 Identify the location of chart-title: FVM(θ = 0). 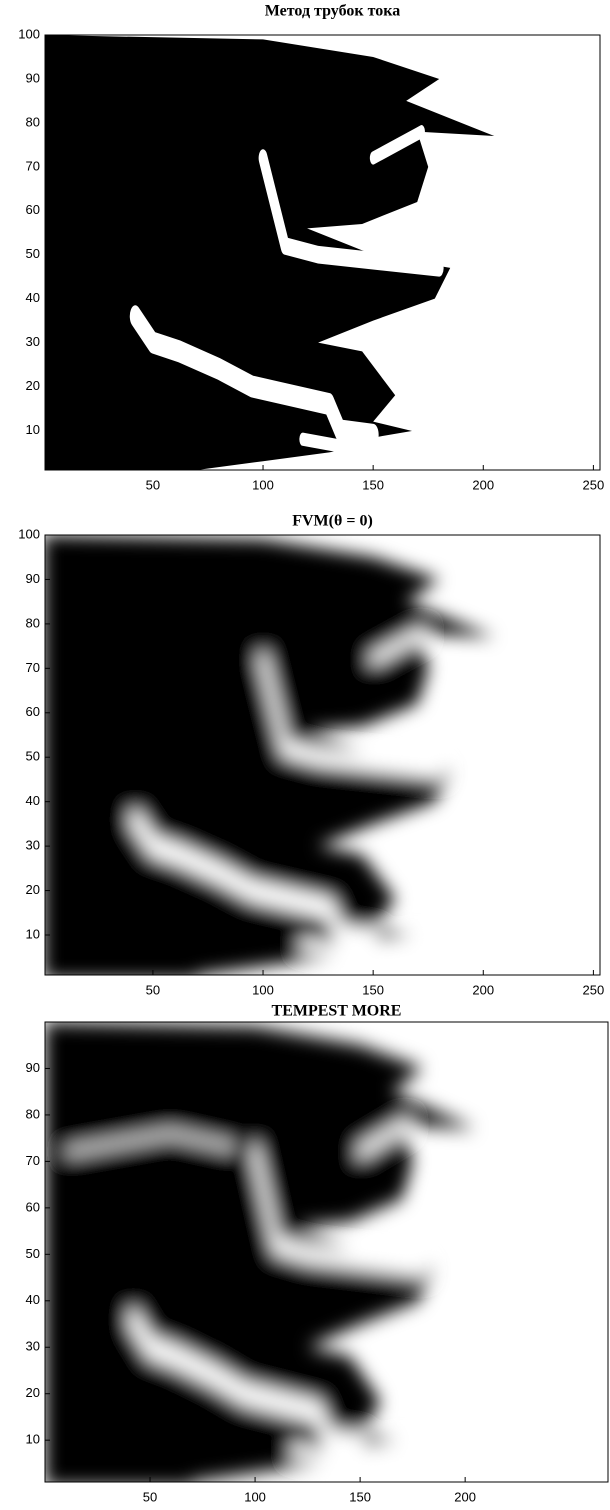
(332, 521).